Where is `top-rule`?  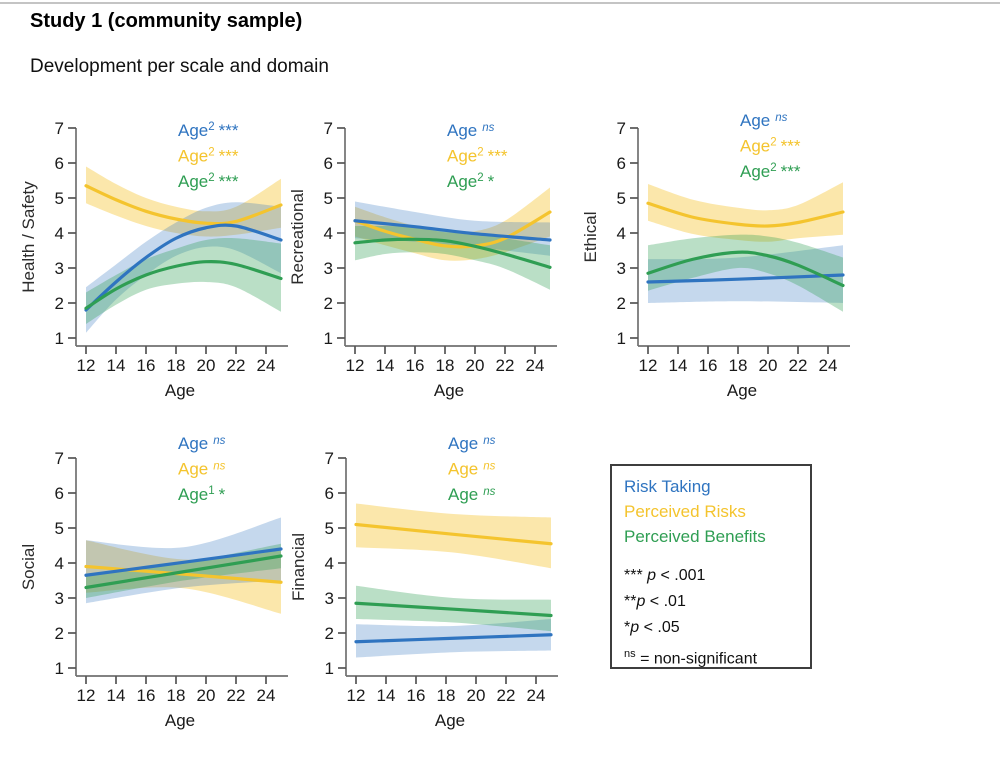
top-rule is located at coordinates (500, 3).